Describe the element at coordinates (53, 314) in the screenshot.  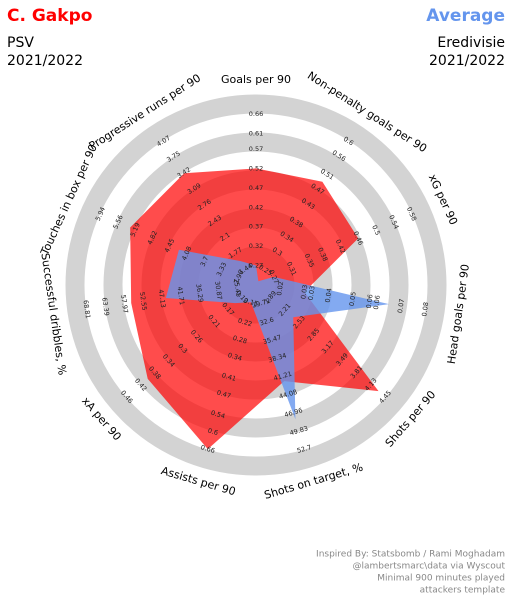
I see `axis-label: Successful dribbles, %` at that location.